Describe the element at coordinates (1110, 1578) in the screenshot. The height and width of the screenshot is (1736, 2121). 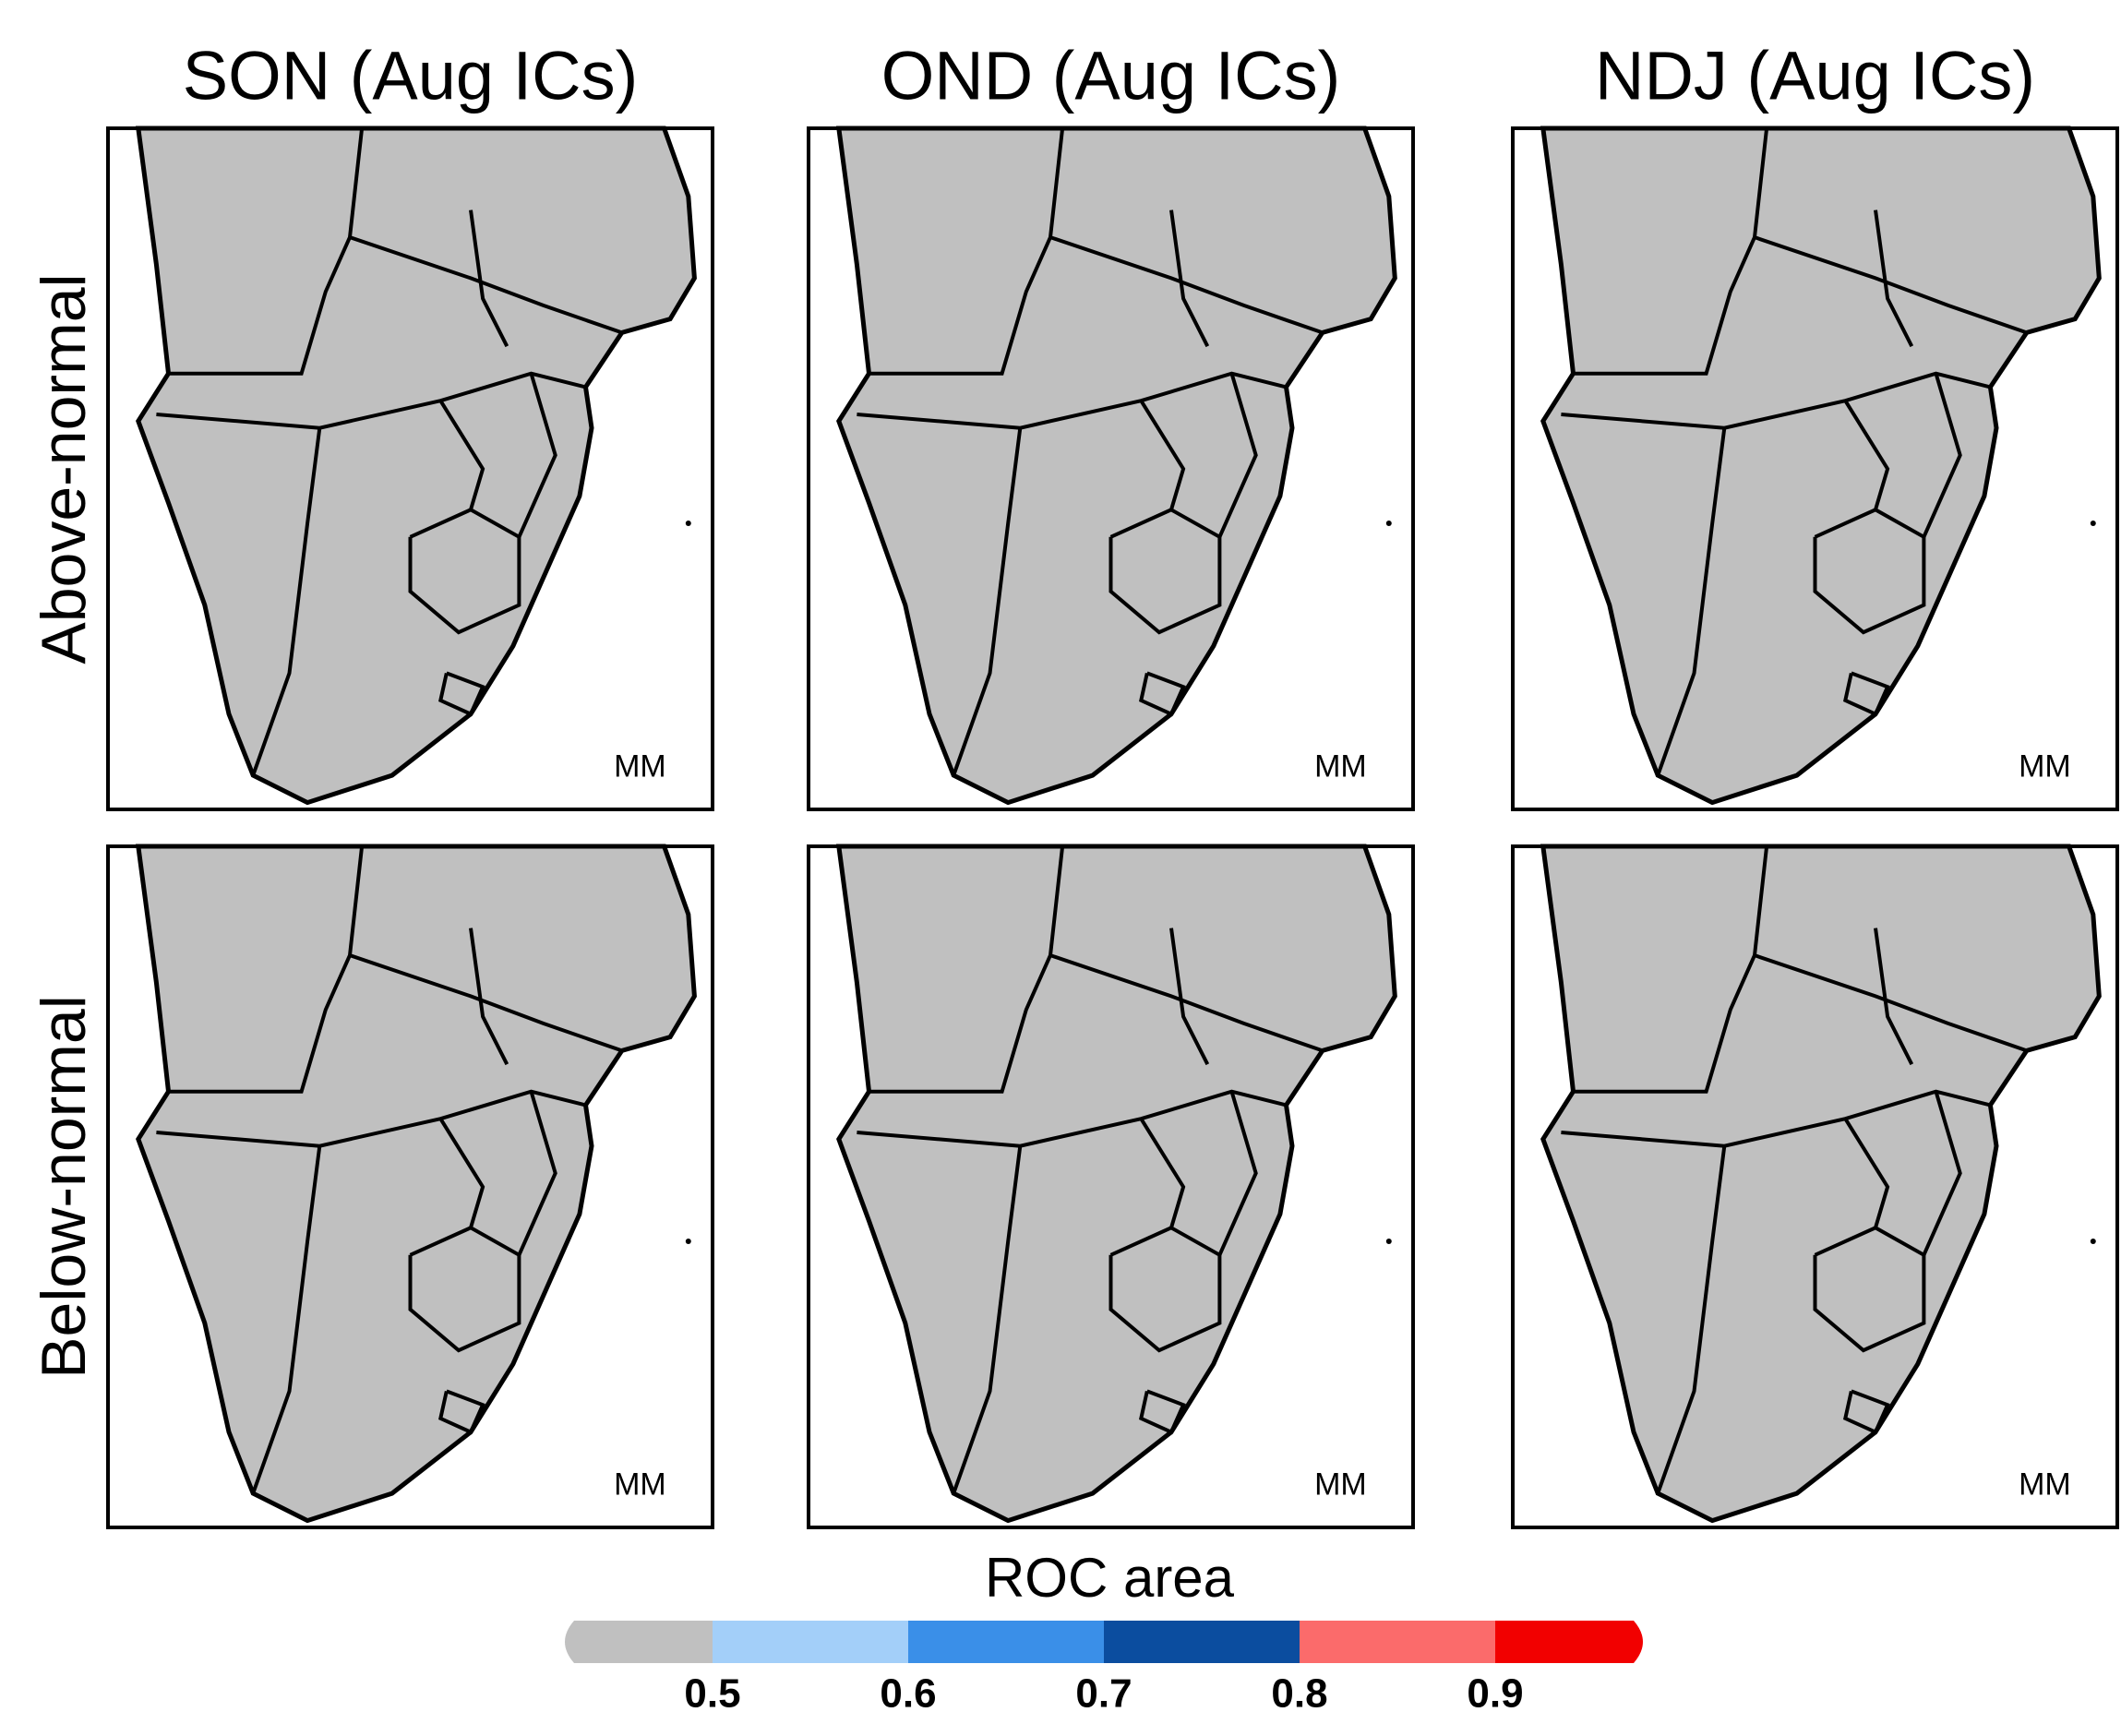
I see `colorbar-title: ROC area` at that location.